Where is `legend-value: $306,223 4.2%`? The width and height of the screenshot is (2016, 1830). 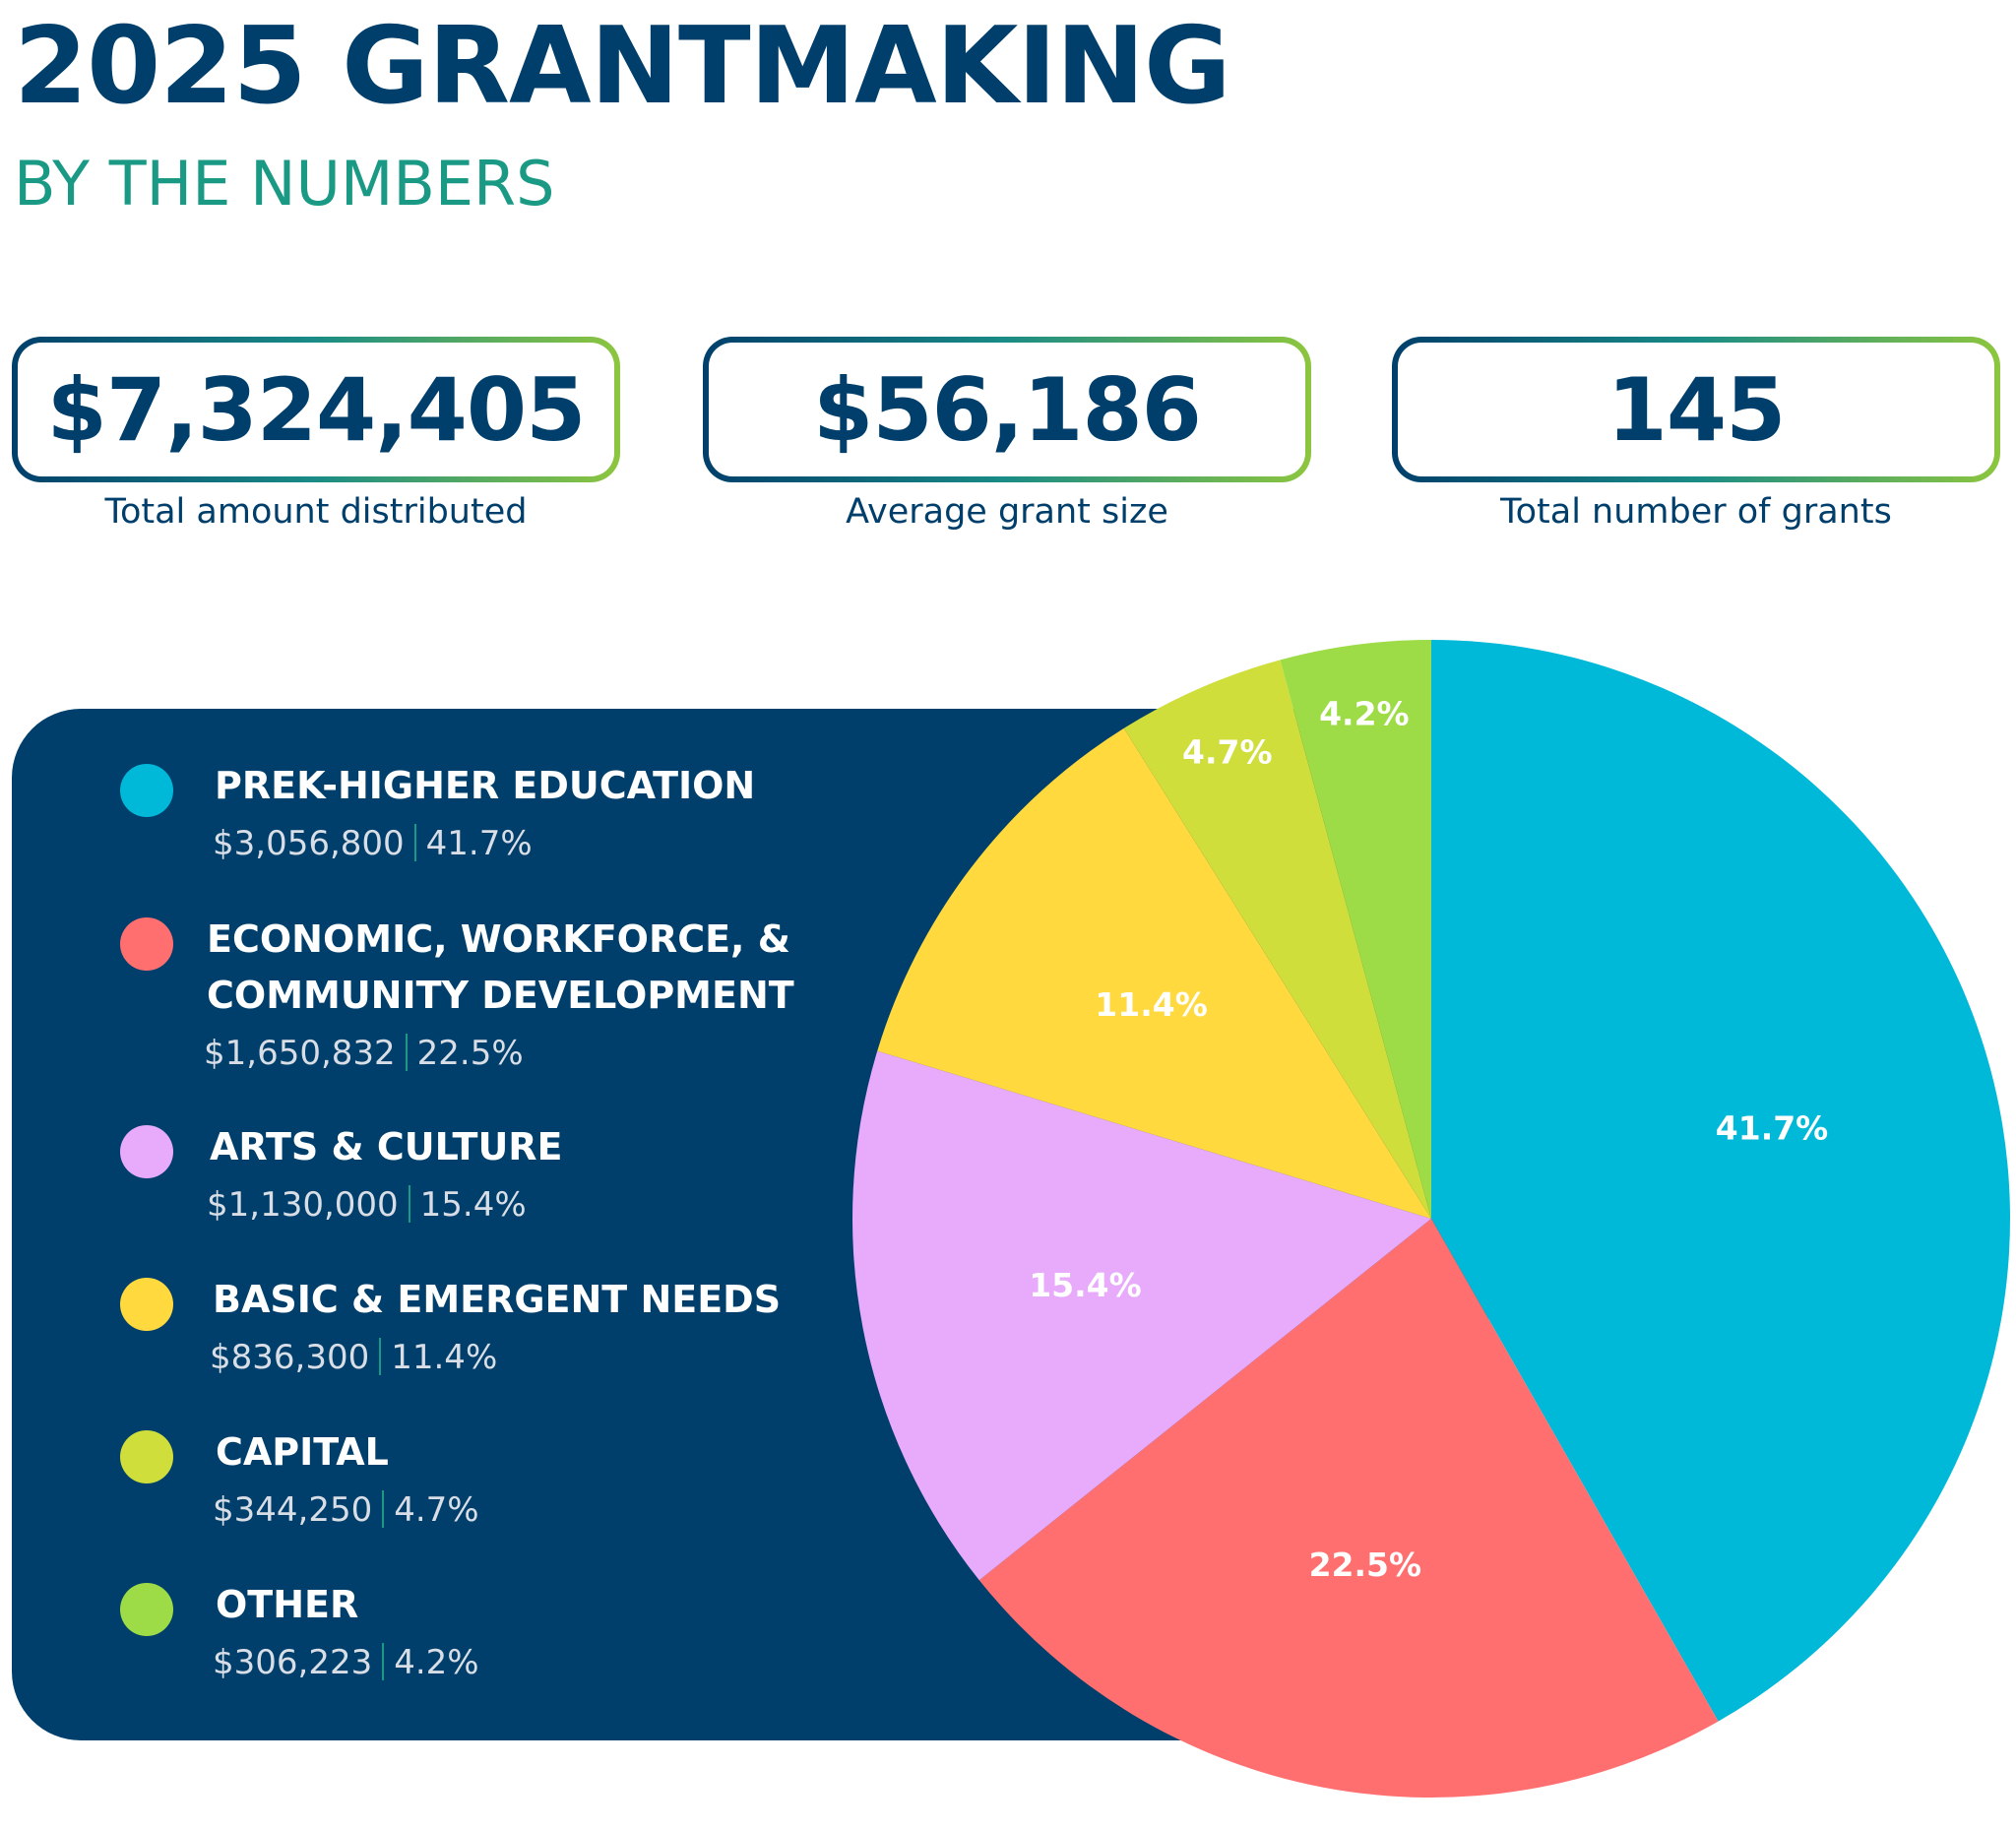 legend-value: $306,223 4.2% is located at coordinates (346, 1662).